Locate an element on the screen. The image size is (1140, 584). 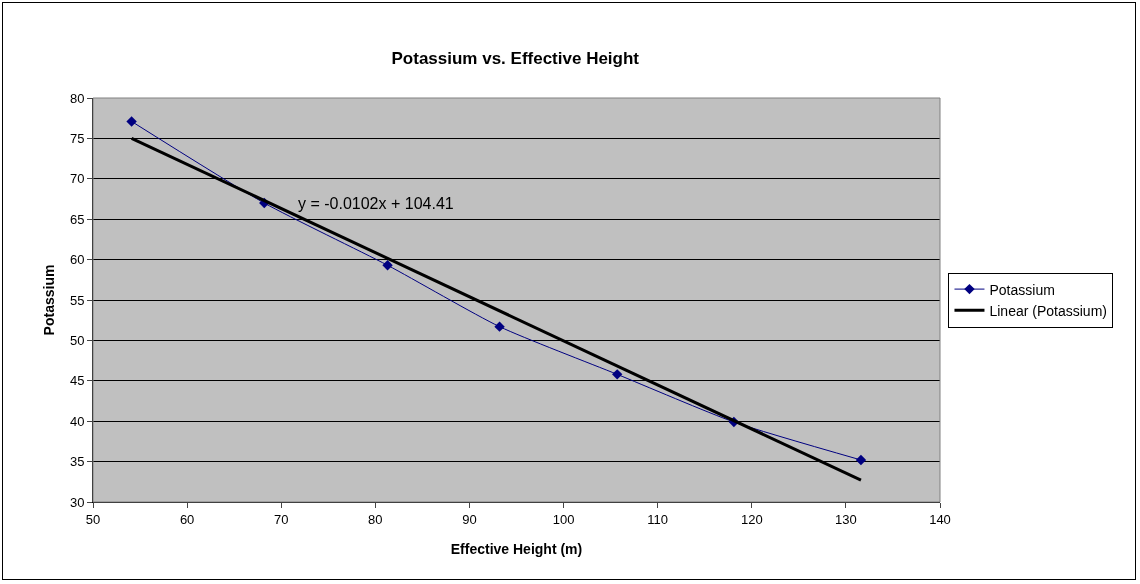
y-tick-label: 50 is located at coordinates (77, 340).